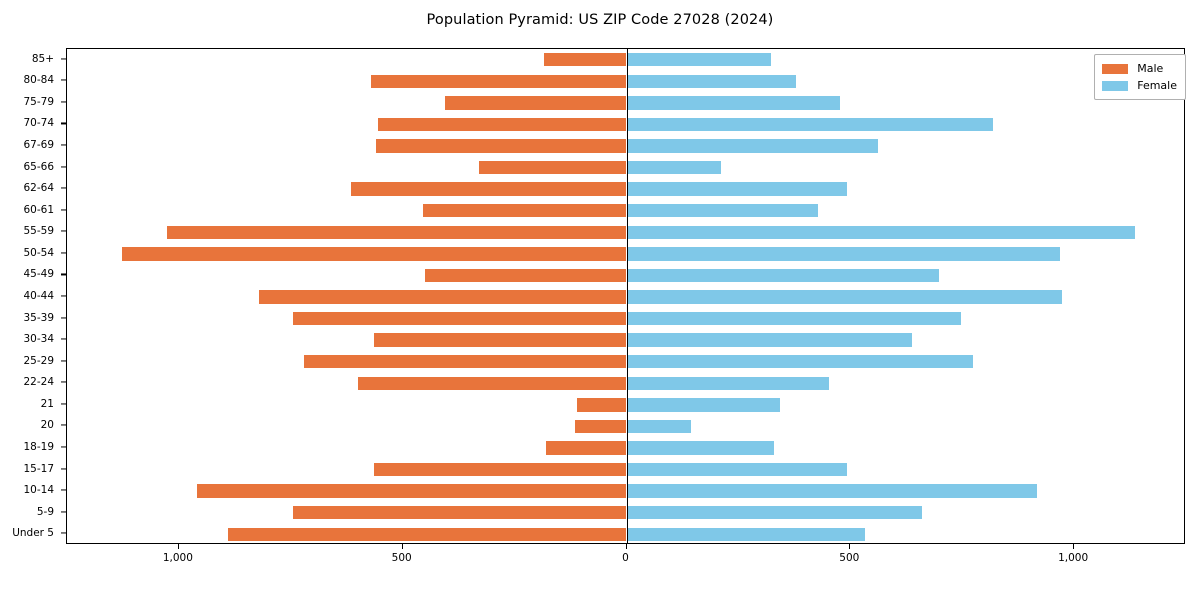  I want to click on y-tick-label: 15-17, so click(38, 468).